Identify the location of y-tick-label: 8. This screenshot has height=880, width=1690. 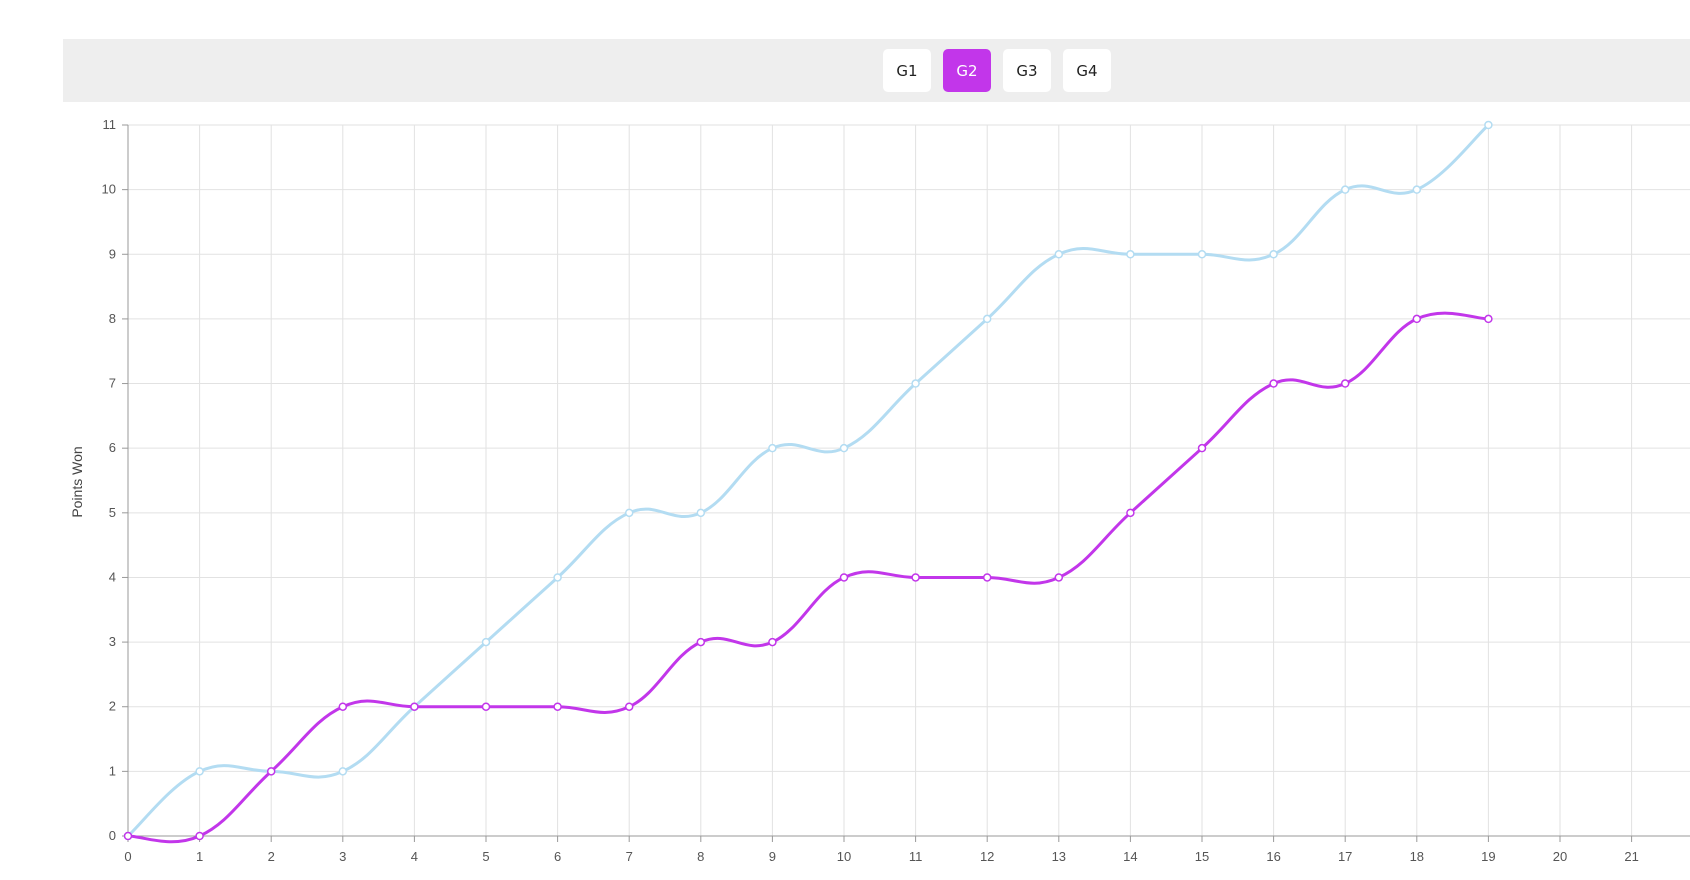
(112, 318).